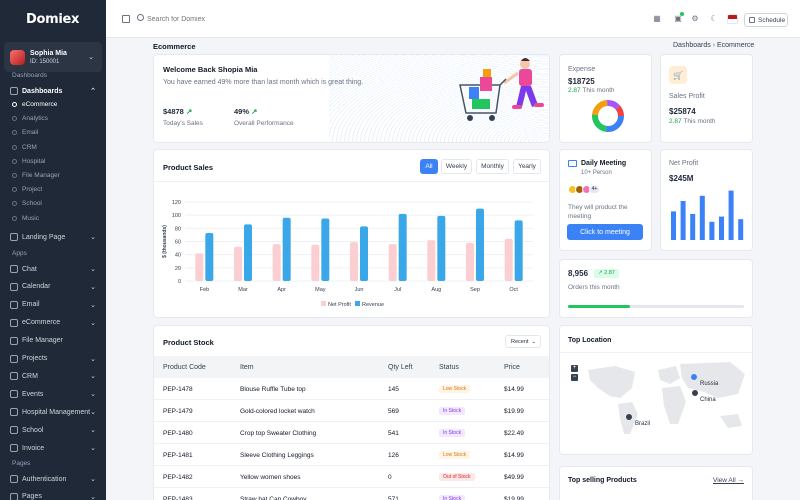 Image resolution: width=800 pixels, height=500 pixels. Describe the element at coordinates (53, 376) in the screenshot. I see `sidebar-item-crm: CRM ⌄` at that location.